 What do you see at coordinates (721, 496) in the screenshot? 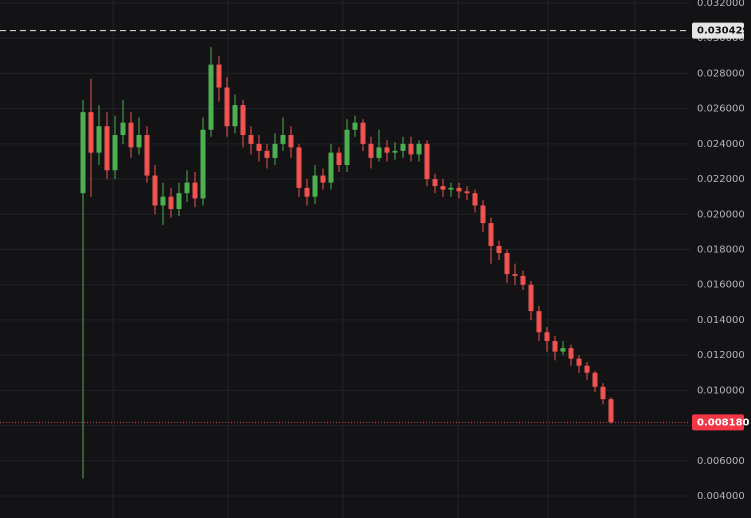
I see `y-tick-label: 0.004000` at bounding box center [721, 496].